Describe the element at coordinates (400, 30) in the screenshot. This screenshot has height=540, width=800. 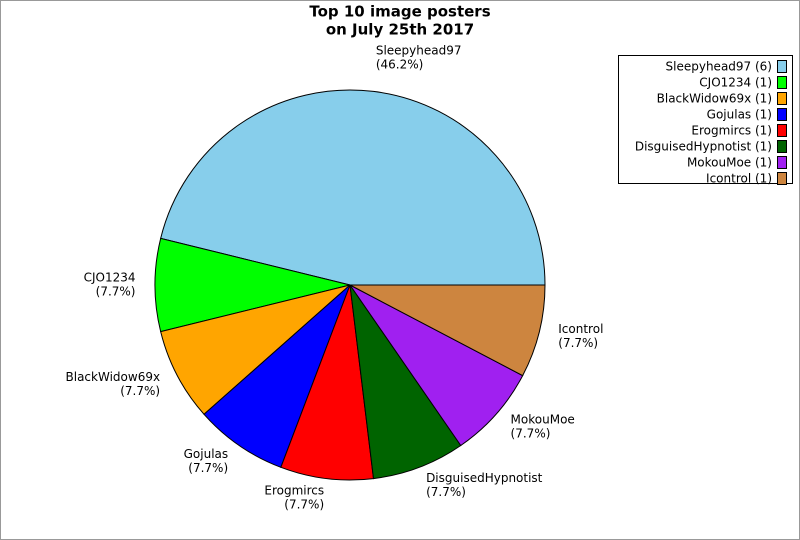
I see `chart-title: on July 25th 2017` at that location.